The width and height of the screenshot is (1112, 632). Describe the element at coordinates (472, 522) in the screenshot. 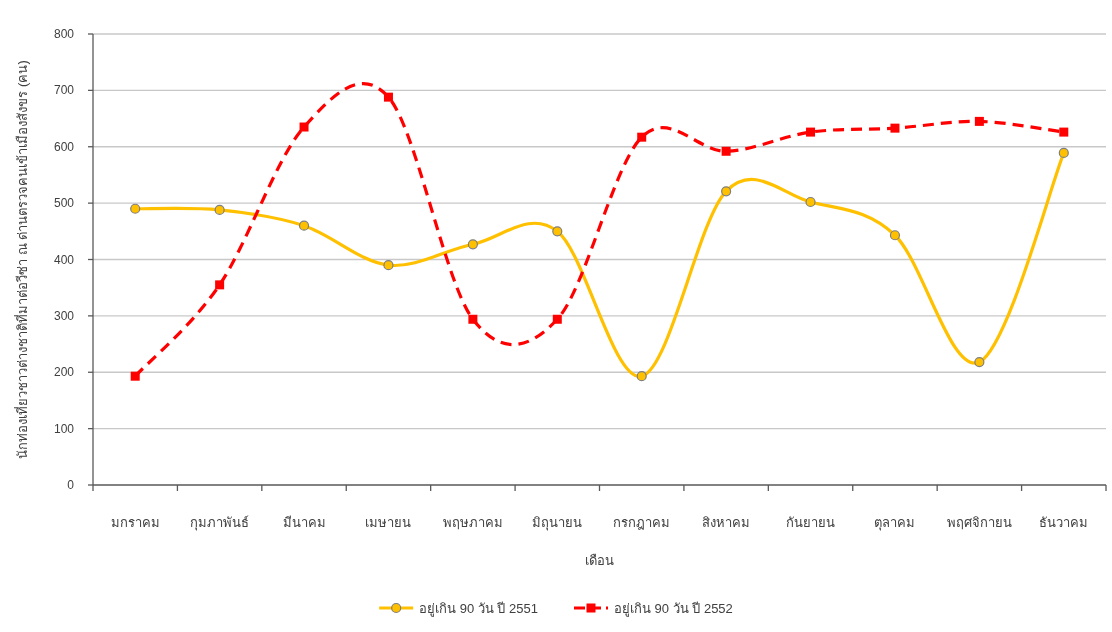

I see `xtick-label: พฤษภาคม` at that location.